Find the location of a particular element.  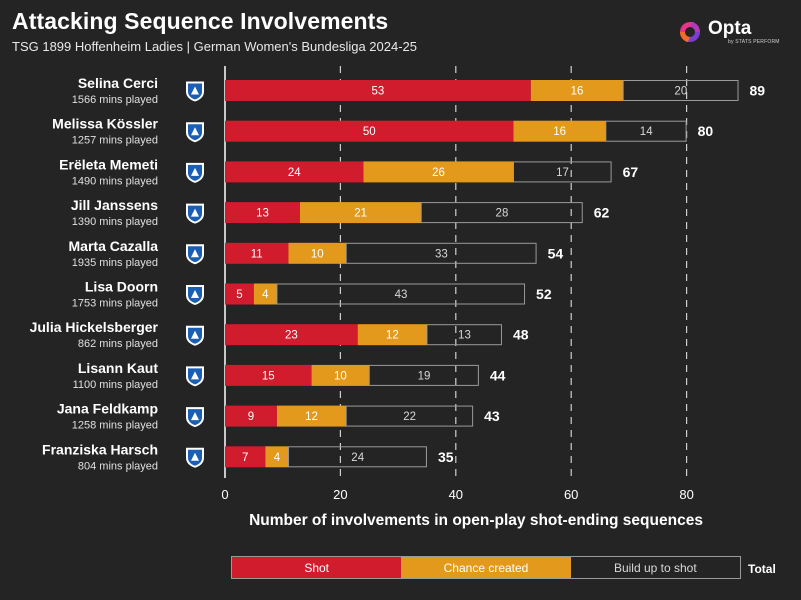

x-tick-label: 80 is located at coordinates (686, 494).